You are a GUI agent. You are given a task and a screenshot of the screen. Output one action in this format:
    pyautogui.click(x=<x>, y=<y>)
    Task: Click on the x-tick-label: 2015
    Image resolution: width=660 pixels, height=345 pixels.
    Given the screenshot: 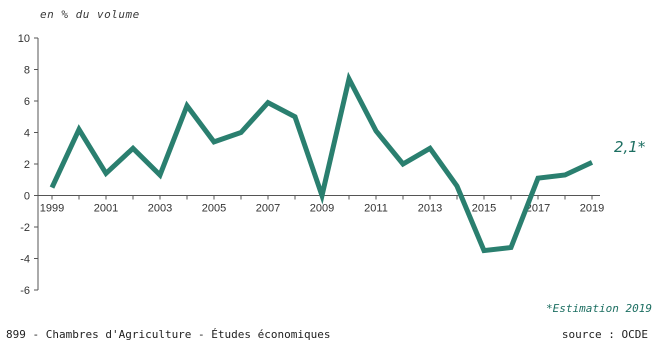 What is the action you would take?
    pyautogui.click(x=484, y=209)
    